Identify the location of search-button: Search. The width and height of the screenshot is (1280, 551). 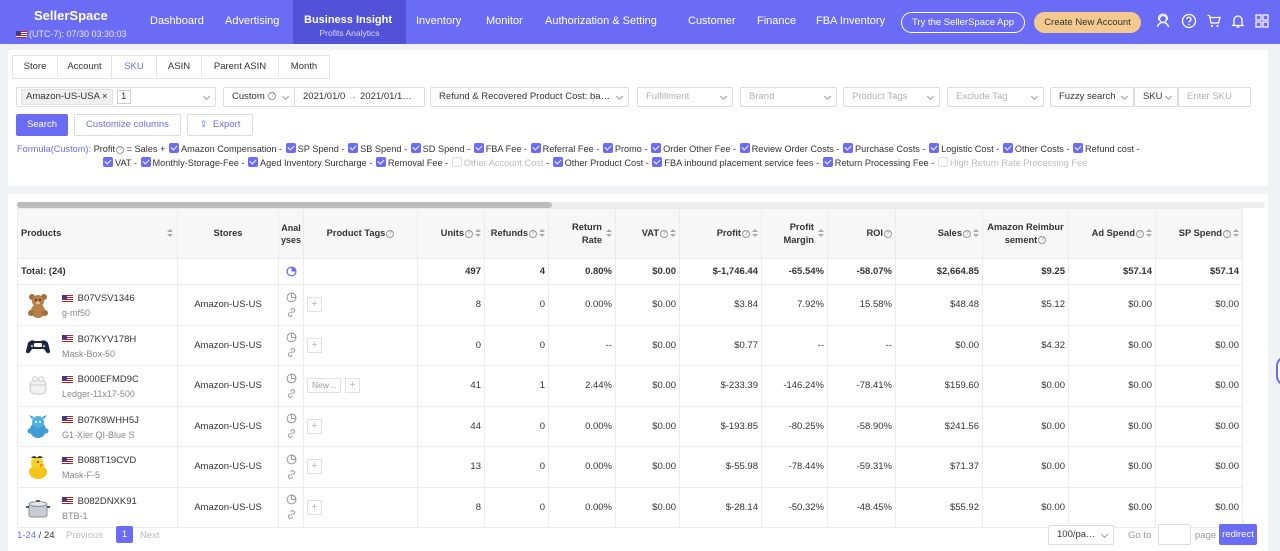
(42, 125).